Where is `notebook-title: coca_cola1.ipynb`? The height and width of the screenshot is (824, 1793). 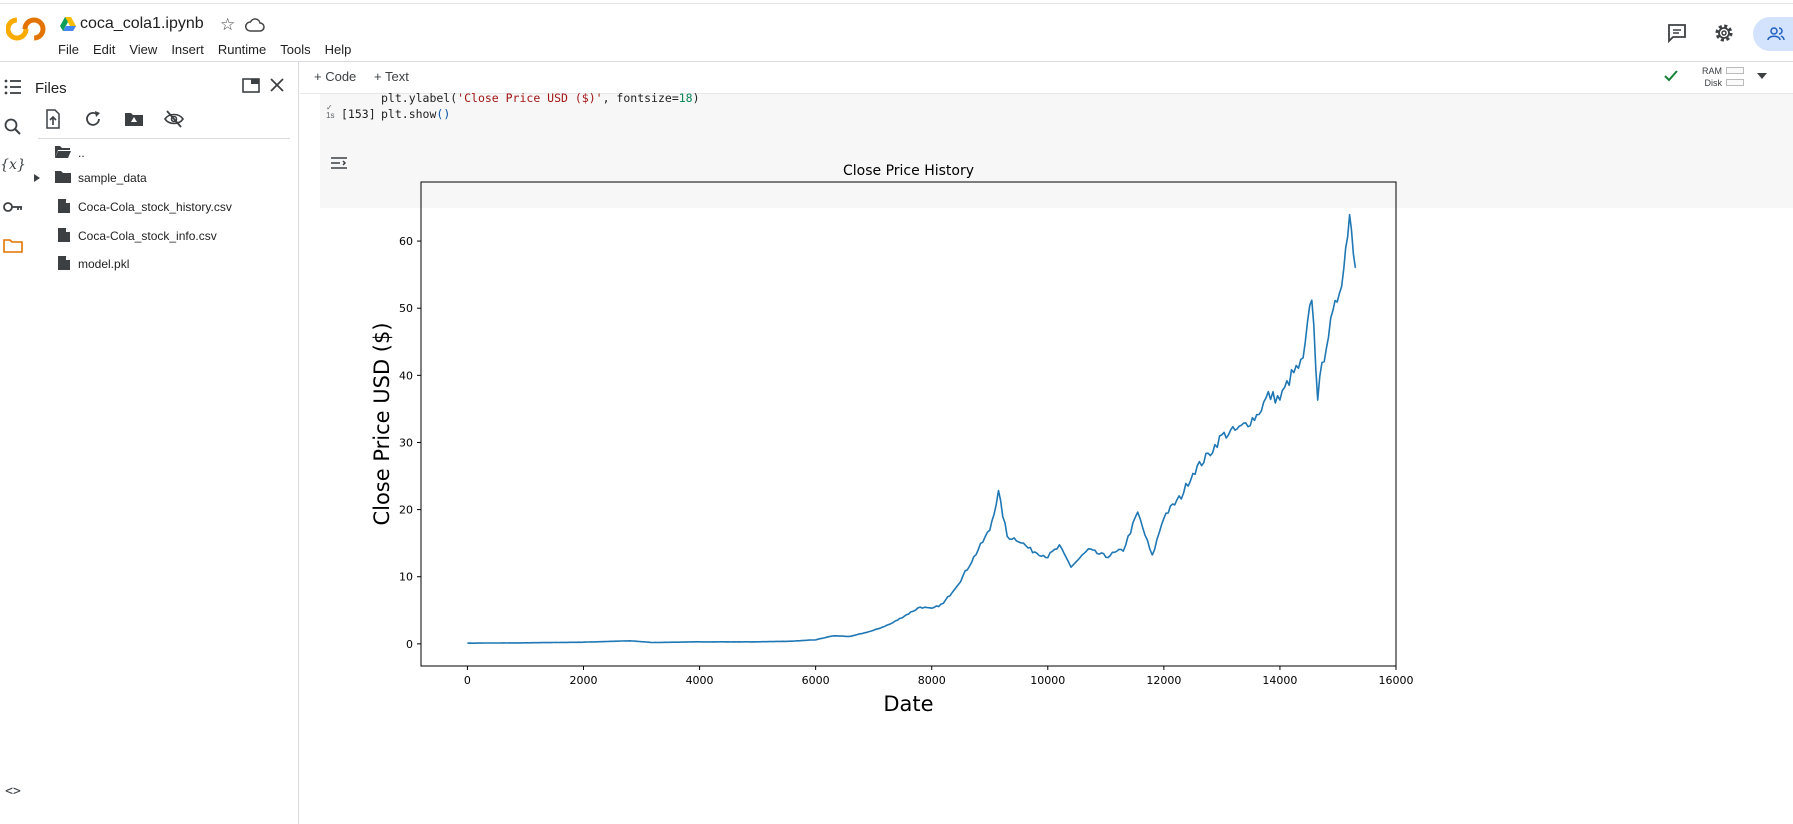
notebook-title: coca_cola1.ipynb is located at coordinates (142, 23).